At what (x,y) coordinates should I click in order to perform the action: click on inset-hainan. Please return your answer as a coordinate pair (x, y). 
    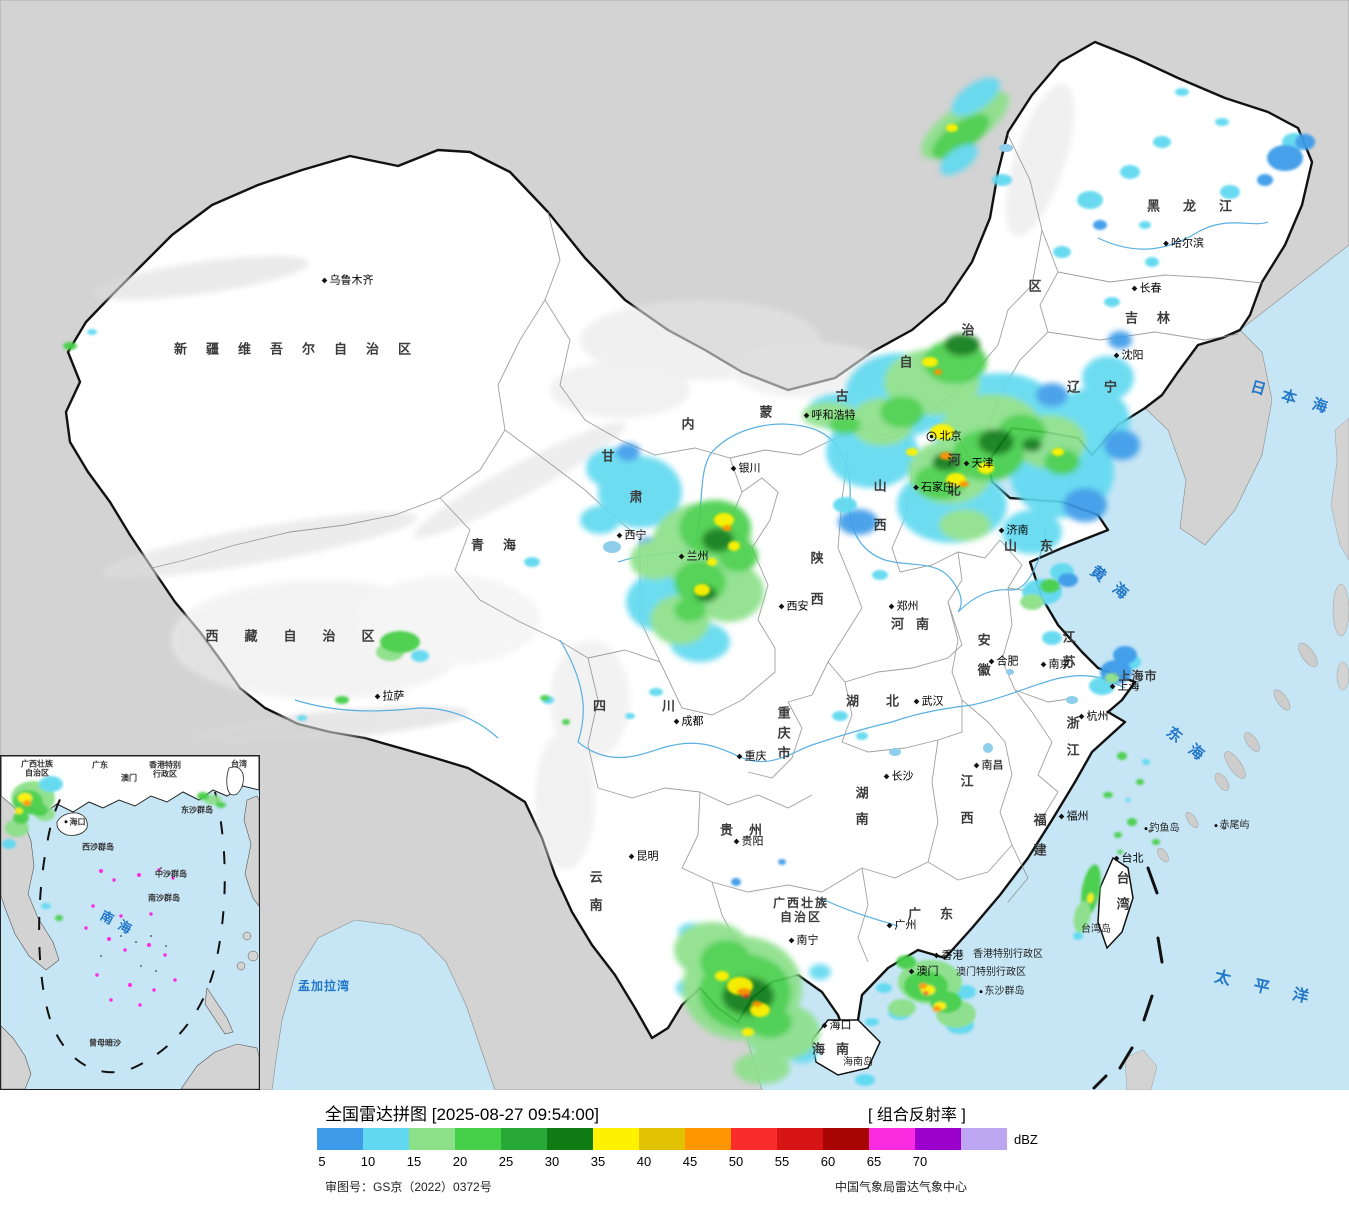
    Looking at the image, I should click on (72, 824).